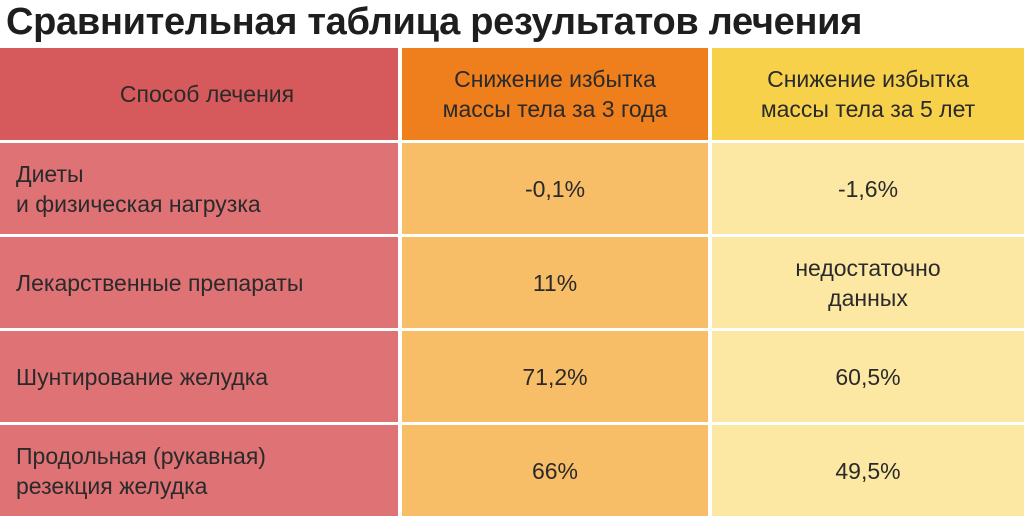 The height and width of the screenshot is (516, 1024). Describe the element at coordinates (199, 94) in the screenshot. I see `header-method: Способ лечения` at that location.